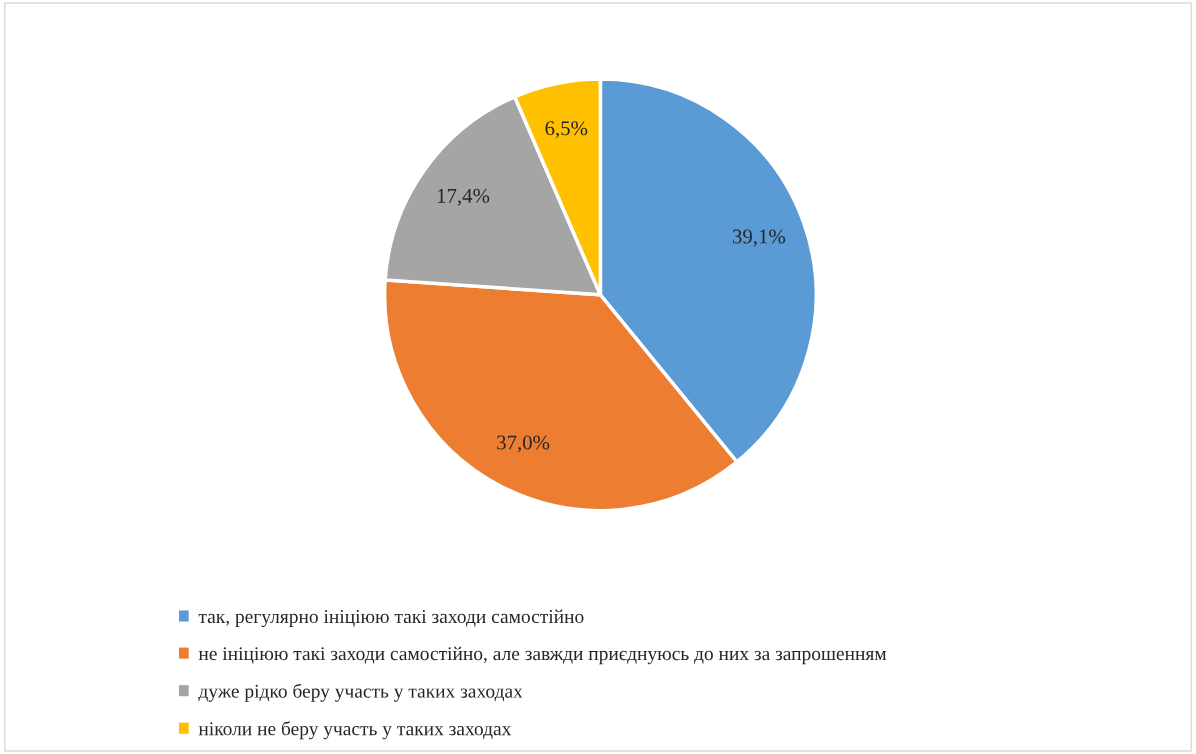  I want to click on legend-label: не ініціюю такі заходи самостійно, але завжди приєднуюсь до них за запрошенням, so click(542, 655).